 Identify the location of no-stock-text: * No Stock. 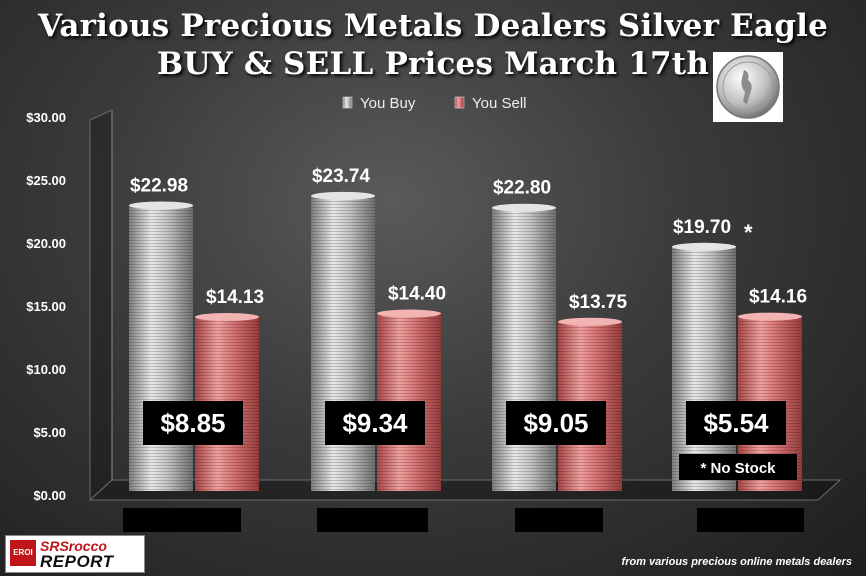
(738, 468).